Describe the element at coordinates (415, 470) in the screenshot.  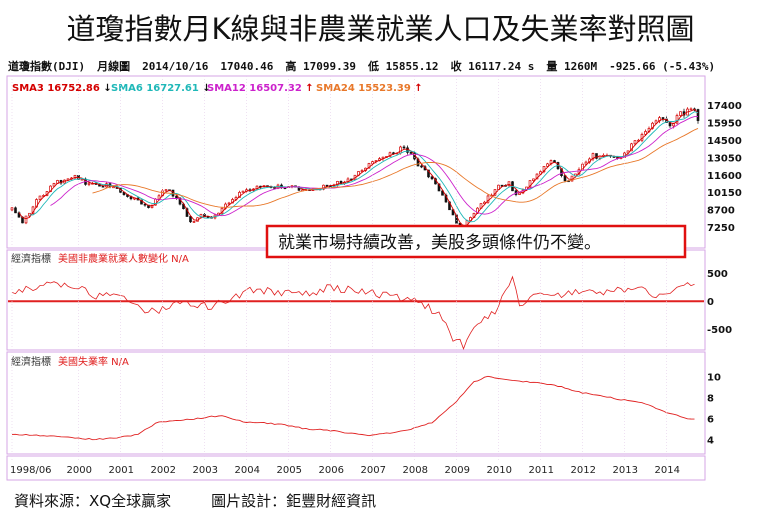
I see `x-tick-label: 2008` at that location.